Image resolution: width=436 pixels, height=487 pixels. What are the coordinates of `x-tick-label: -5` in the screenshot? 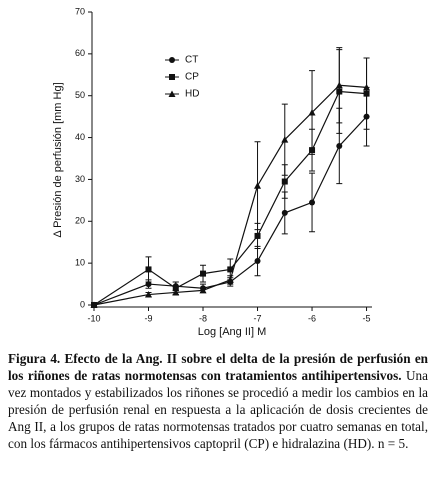 It's located at (367, 318).